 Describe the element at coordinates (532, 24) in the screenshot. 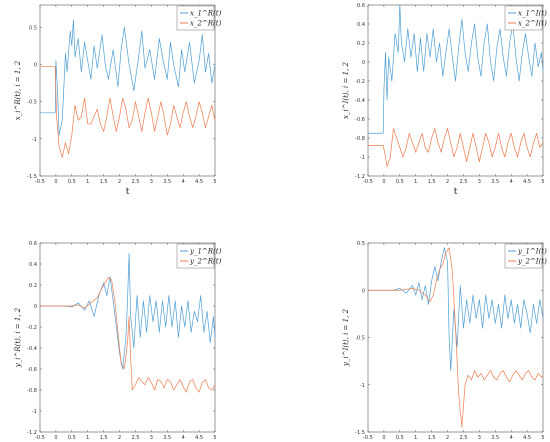

I see `legend-label: x_2^I(t)` at that location.